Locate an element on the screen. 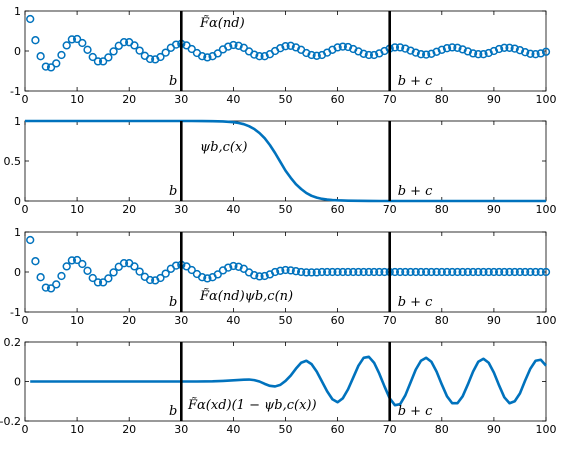 The width and height of the screenshot is (564, 451). y-tick-label: -0.2 is located at coordinates (10, 421).